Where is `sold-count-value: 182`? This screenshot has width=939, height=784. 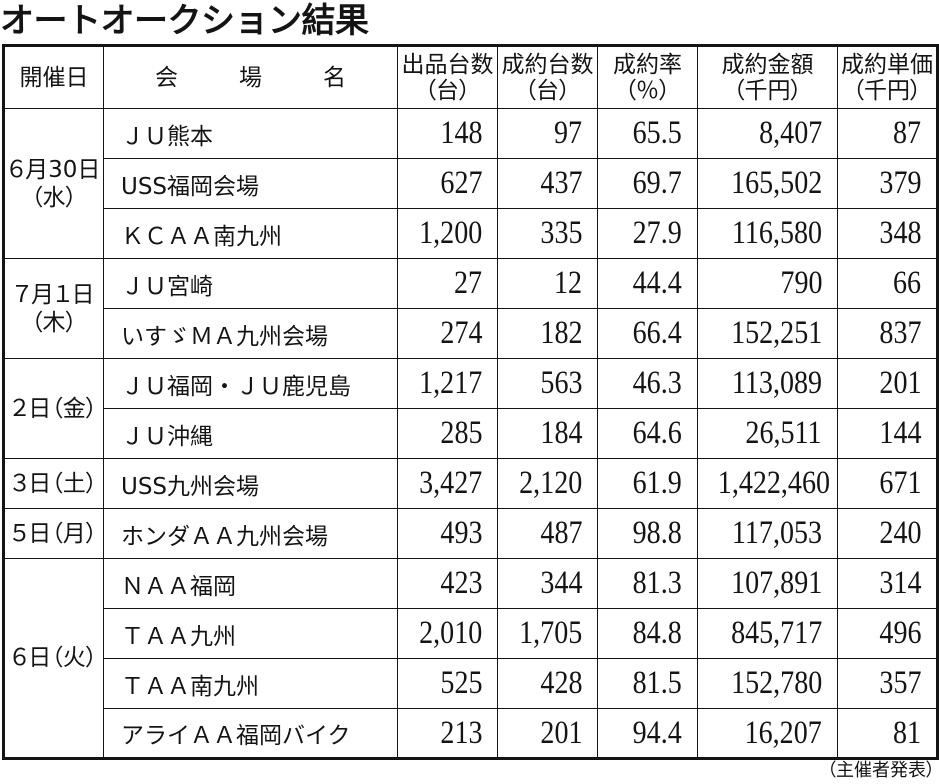
sold-count-value: 182 is located at coordinates (560, 333).